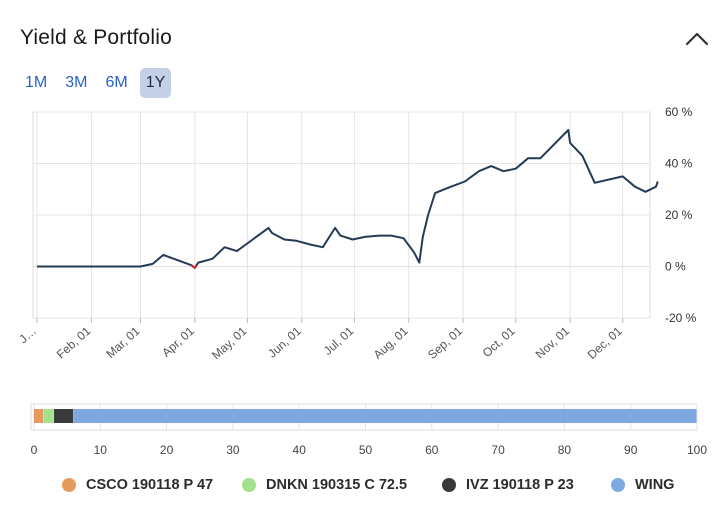  I want to click on bar-tick-label: 70, so click(498, 450).